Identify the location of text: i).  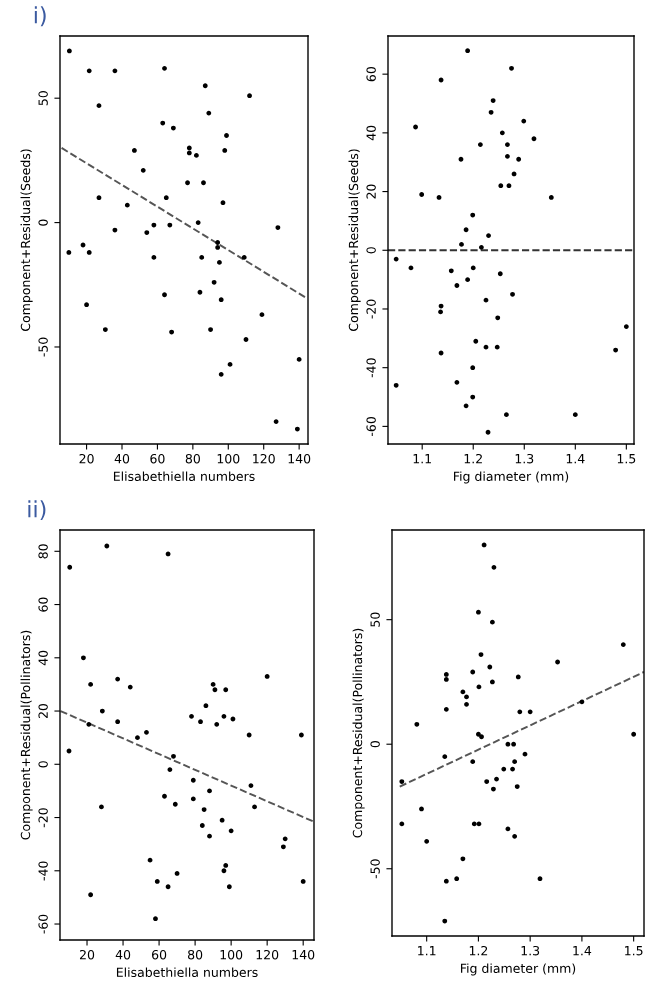
(40, 16).